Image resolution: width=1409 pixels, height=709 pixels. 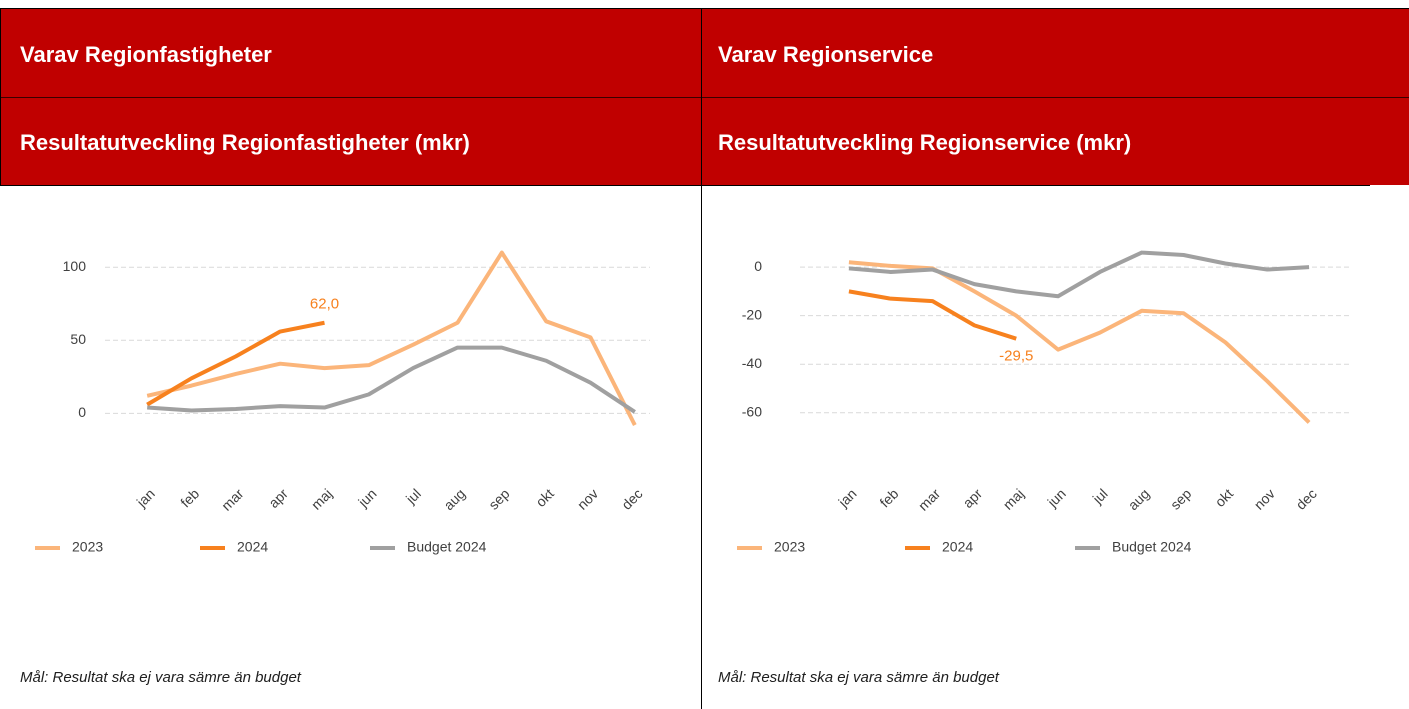 What do you see at coordinates (78, 339) in the screenshot?
I see `y-tick-label: 50` at bounding box center [78, 339].